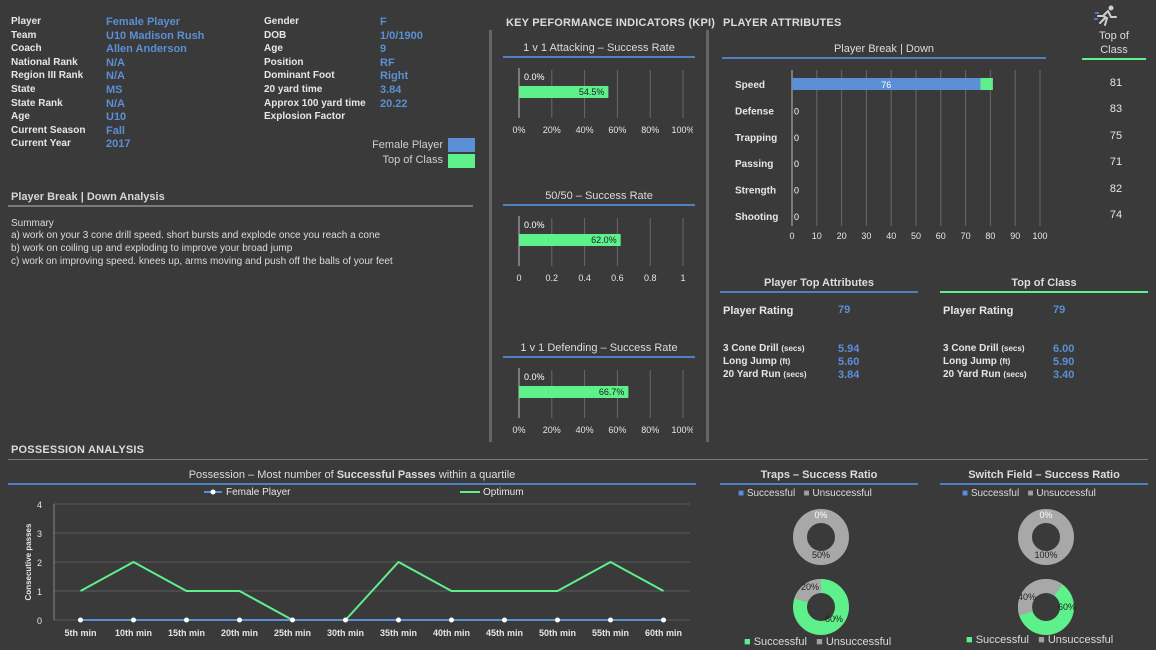  Describe the element at coordinates (755, 191) in the screenshot. I see `attr-row-name: Strength` at that location.